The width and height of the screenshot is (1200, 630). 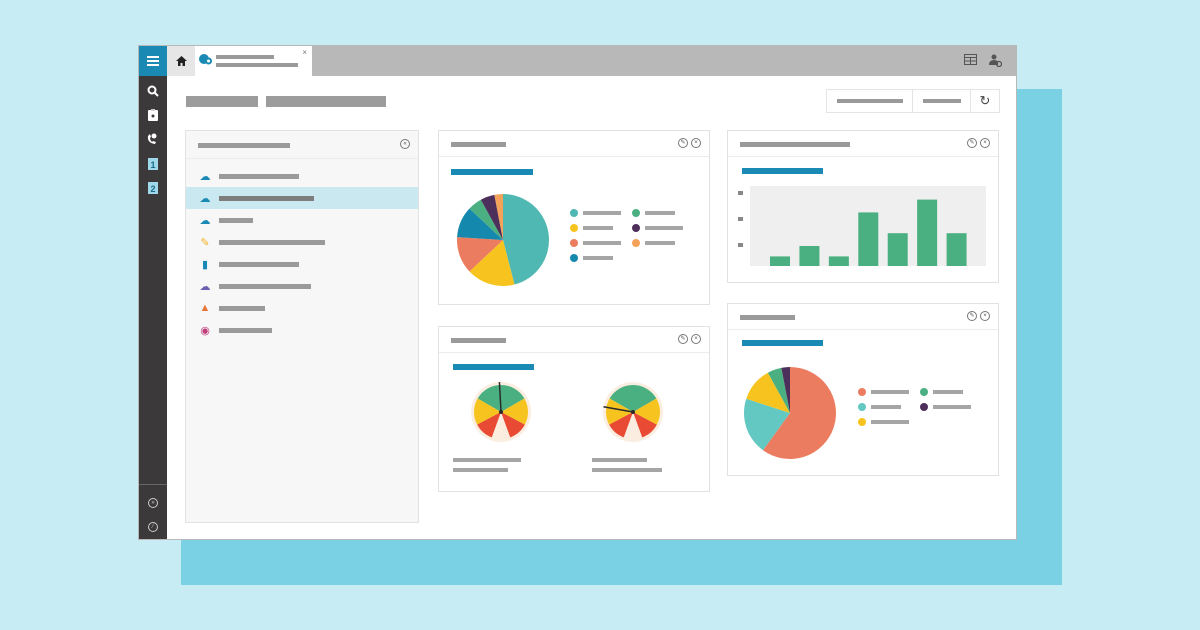 What do you see at coordinates (153, 503) in the screenshot?
I see `collapse-button: »` at bounding box center [153, 503].